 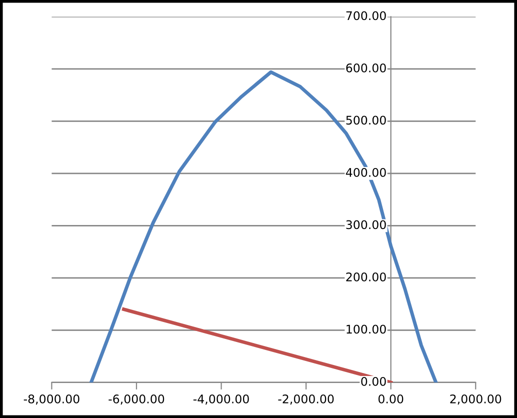 What do you see at coordinates (366, 120) in the screenshot?
I see `y-tick-label: 500.00` at bounding box center [366, 120].